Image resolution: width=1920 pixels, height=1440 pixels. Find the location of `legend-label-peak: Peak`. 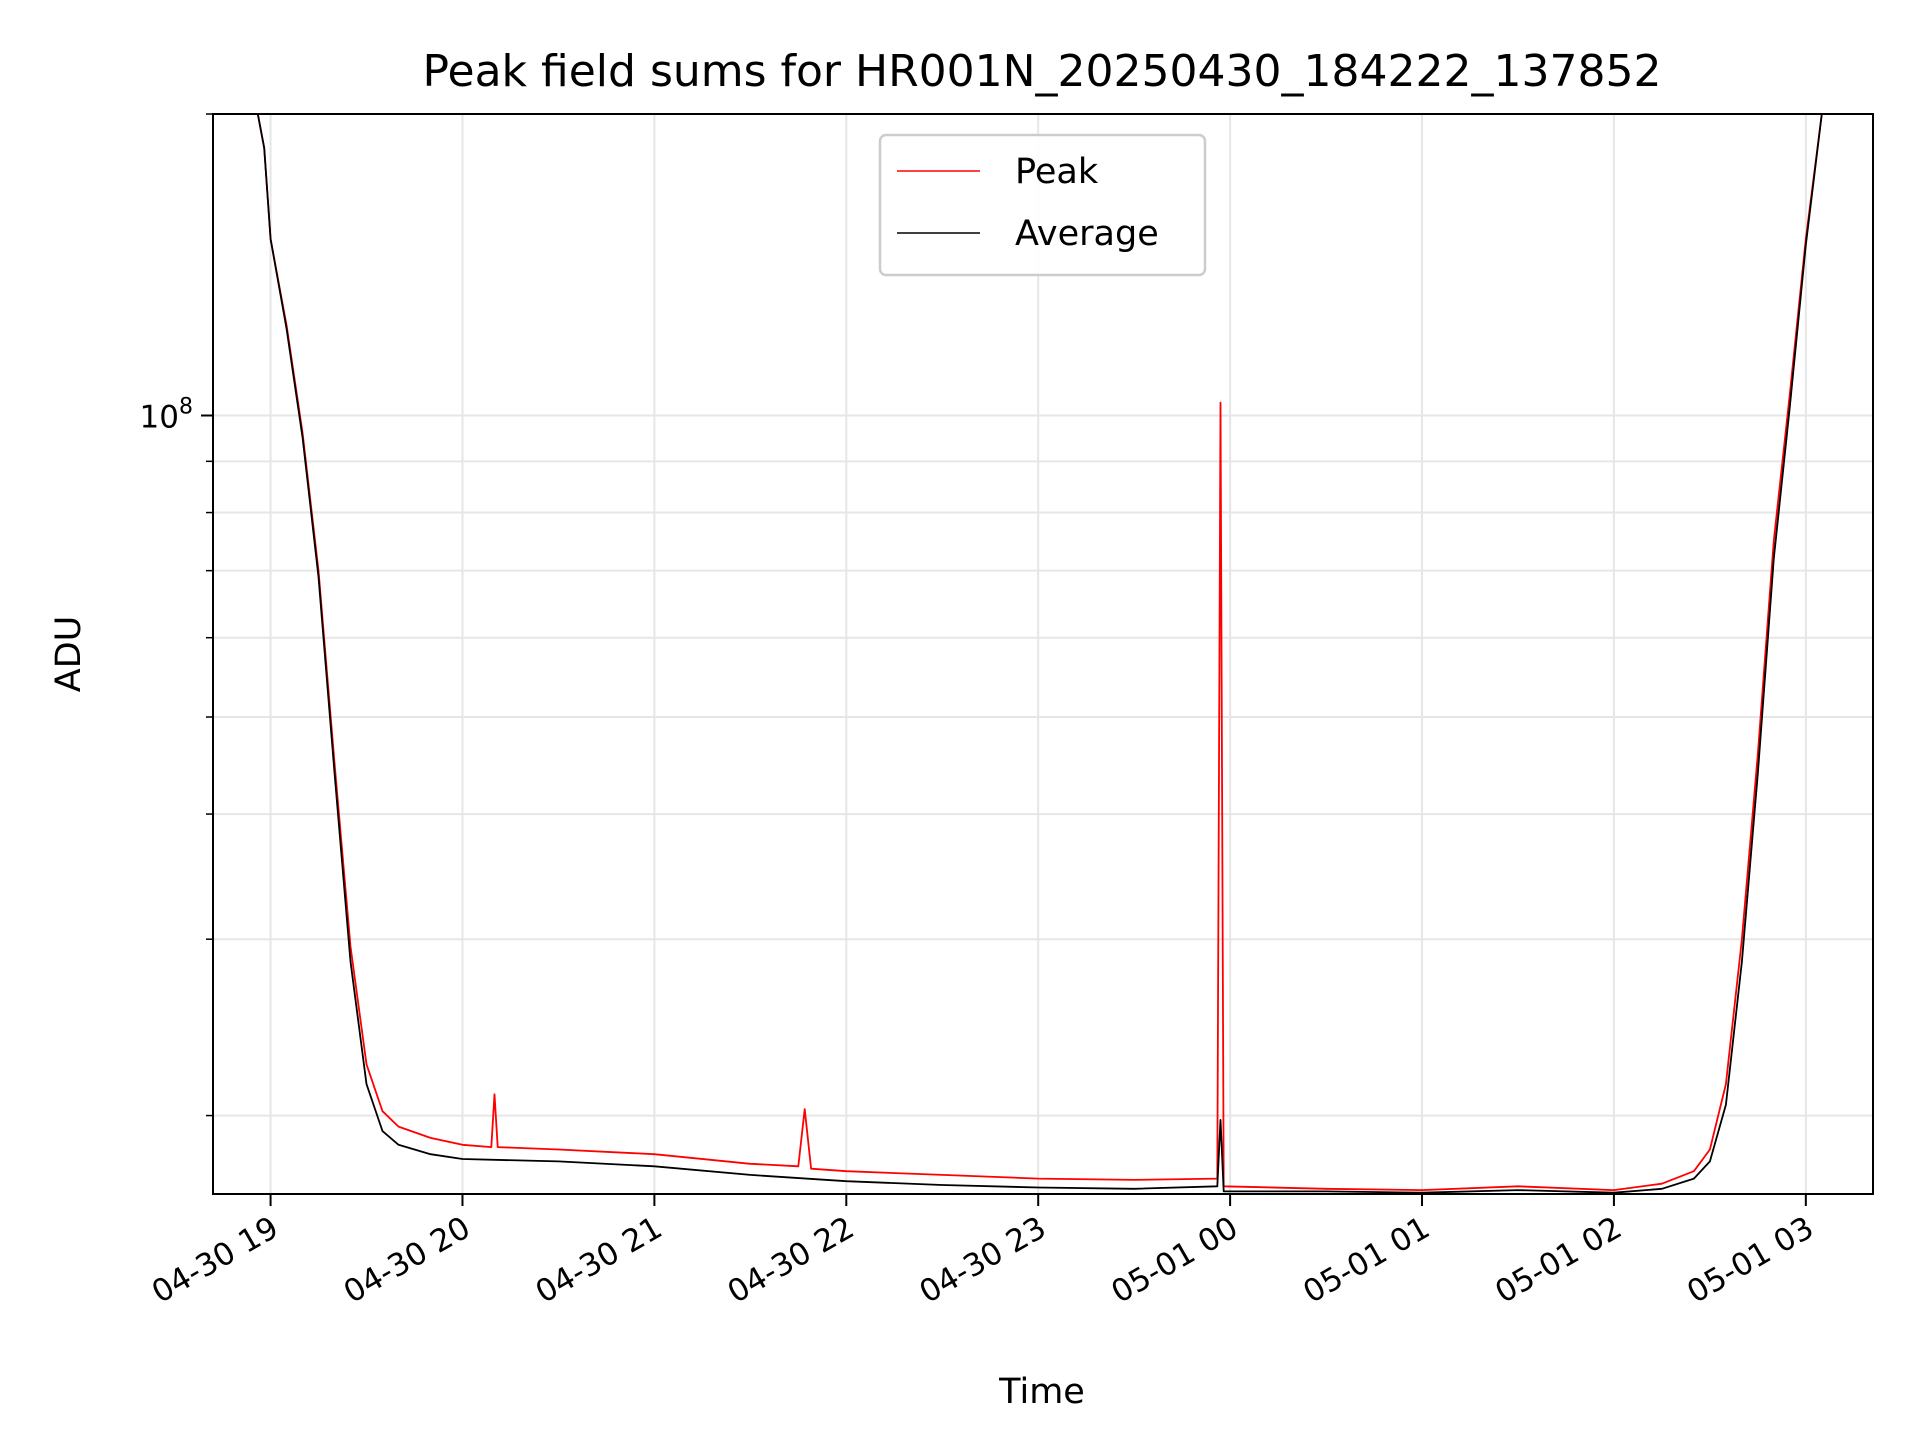

legend-label-peak: Peak is located at coordinates (1057, 172).